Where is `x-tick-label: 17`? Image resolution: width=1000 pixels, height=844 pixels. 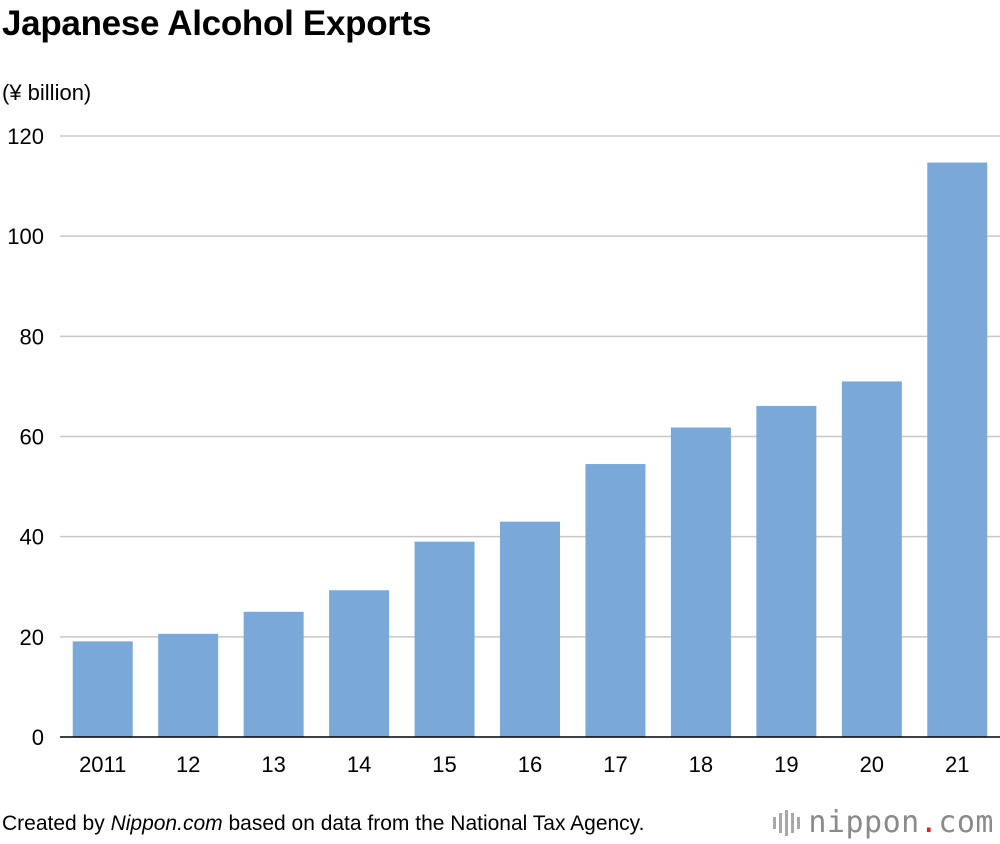 x-tick-label: 17 is located at coordinates (615, 764).